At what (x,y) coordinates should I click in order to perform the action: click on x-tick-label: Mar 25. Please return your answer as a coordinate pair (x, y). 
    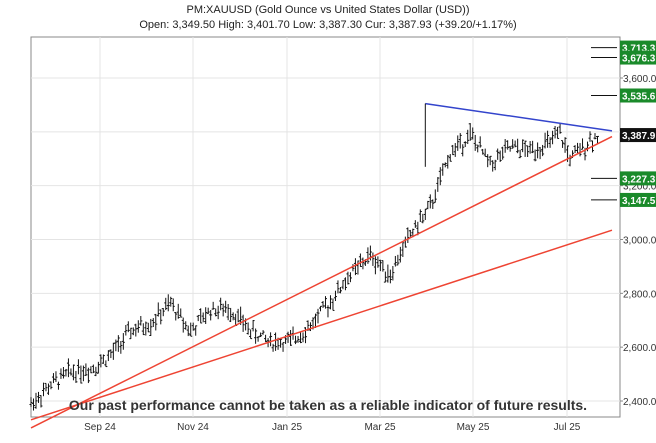
    Looking at the image, I should click on (380, 427).